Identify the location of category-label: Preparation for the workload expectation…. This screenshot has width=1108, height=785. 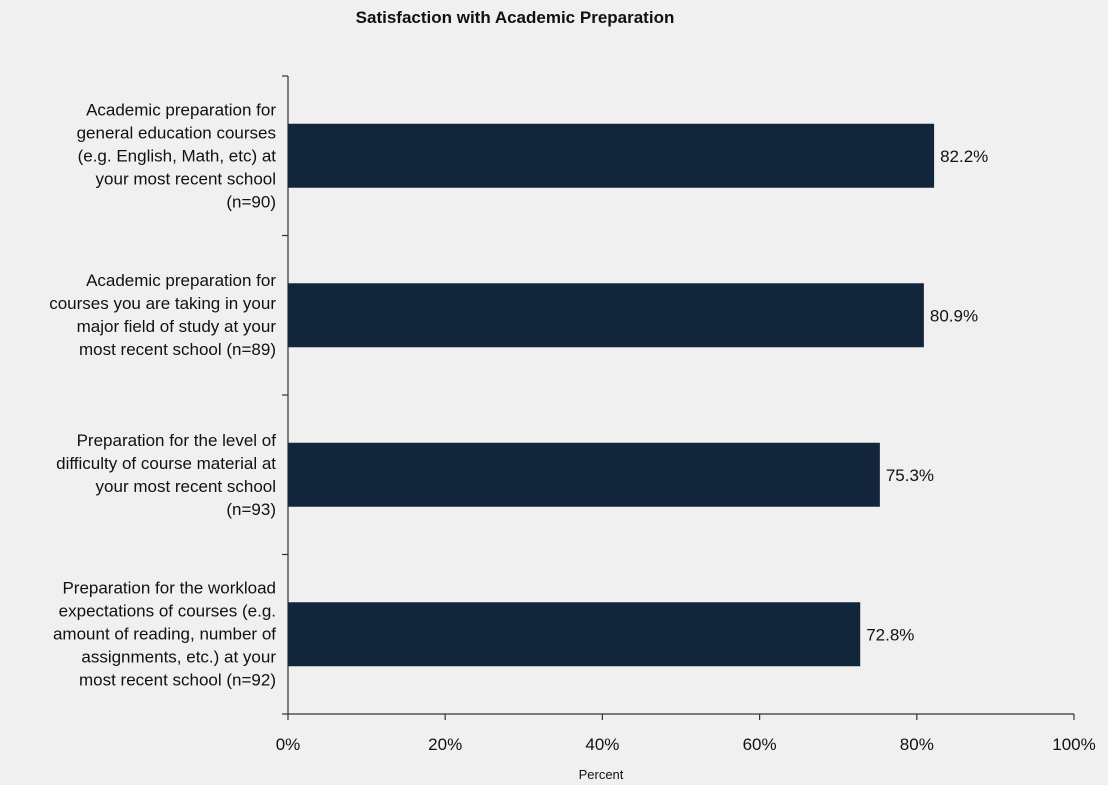
(164, 634).